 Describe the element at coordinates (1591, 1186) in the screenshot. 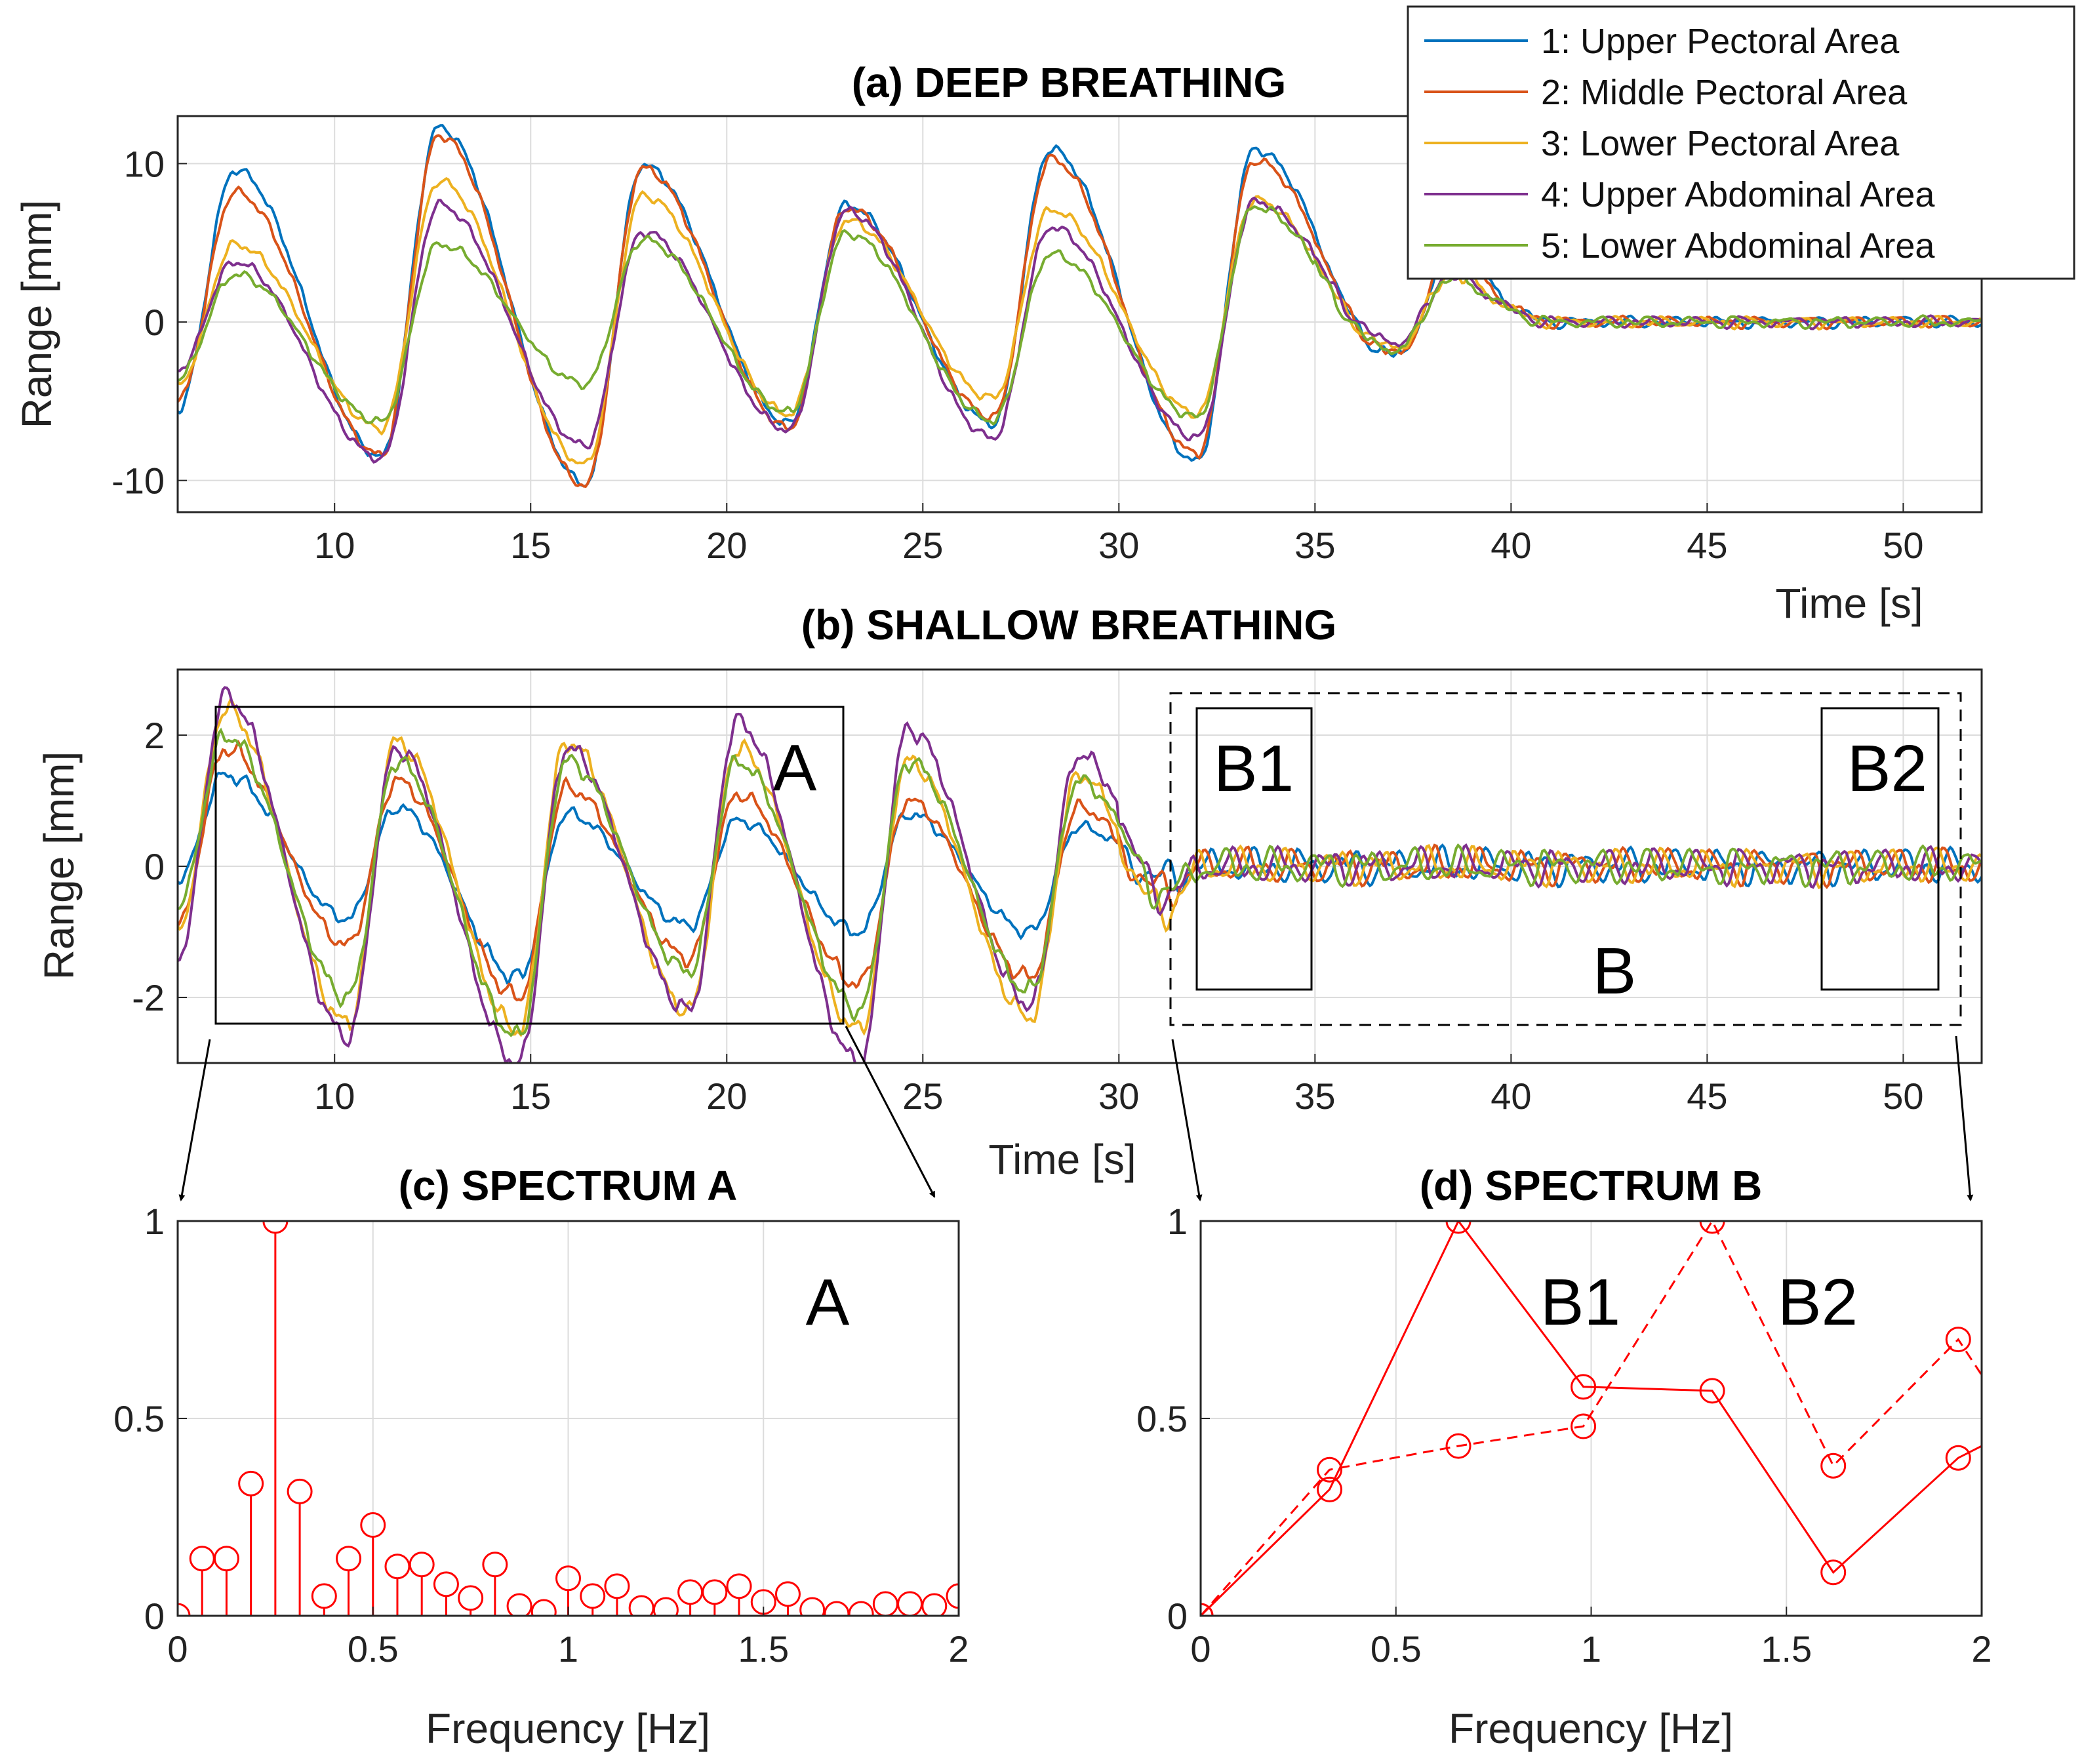

I see `spectrum-b-title: (d) SPECTRUM B` at that location.